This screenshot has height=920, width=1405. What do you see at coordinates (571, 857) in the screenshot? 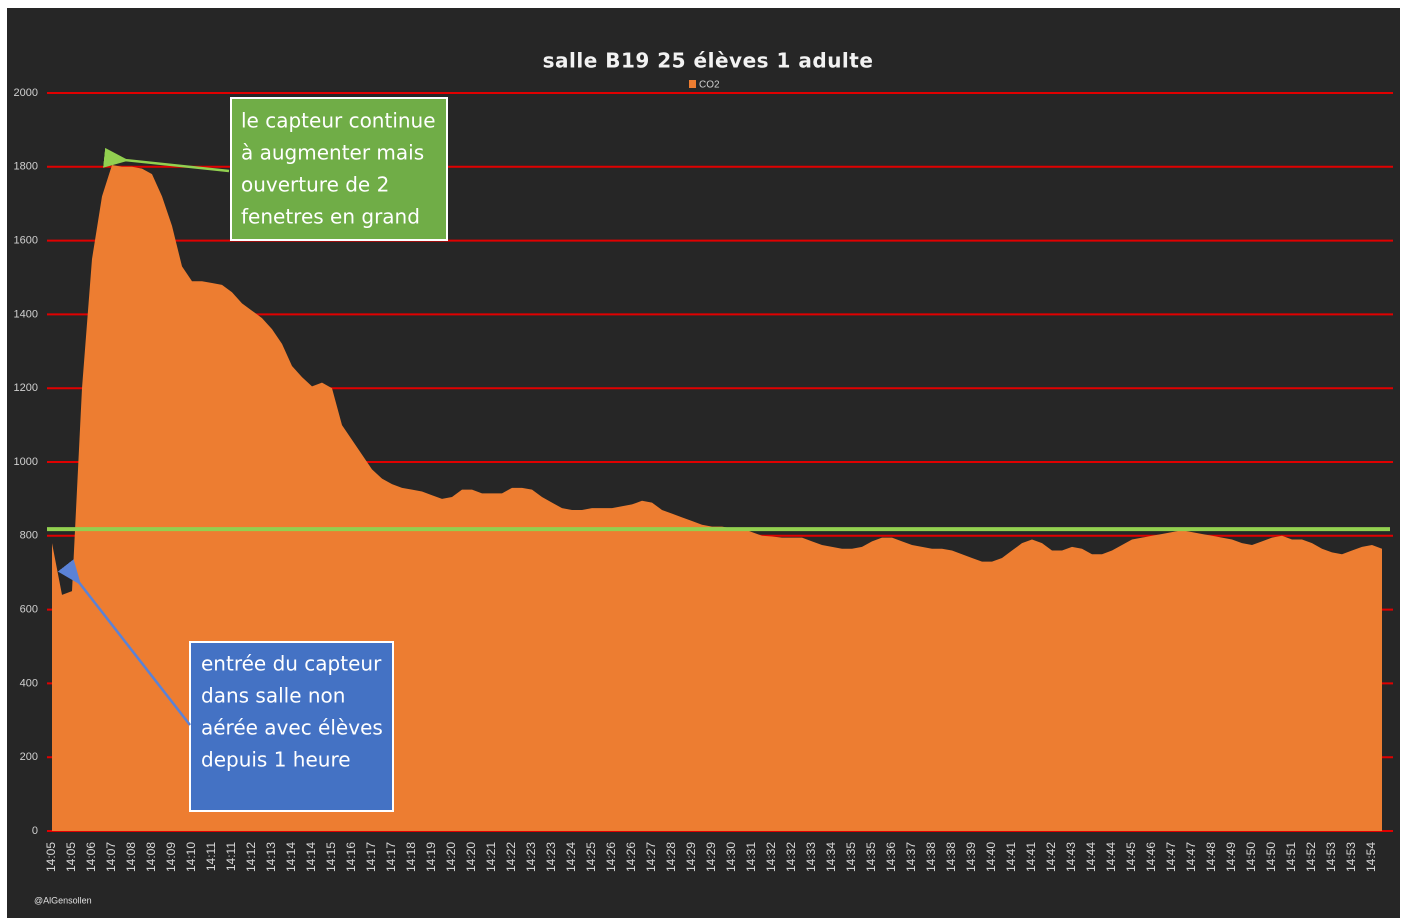
I see `x-tick-label: 14:24` at bounding box center [571, 857].